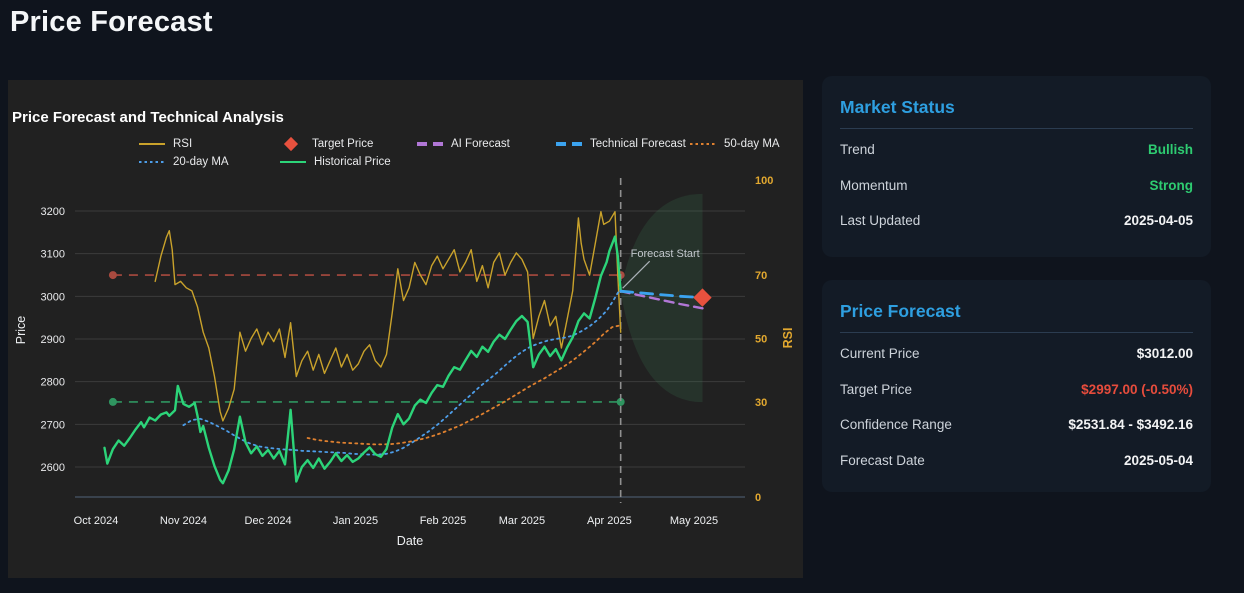  I want to click on series-technical-forecast, so click(661, 294).